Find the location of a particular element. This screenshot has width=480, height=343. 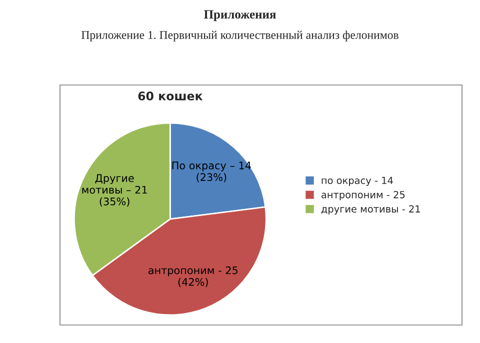

data-label: Другие мотивы – 21 (35%) is located at coordinates (114, 190).